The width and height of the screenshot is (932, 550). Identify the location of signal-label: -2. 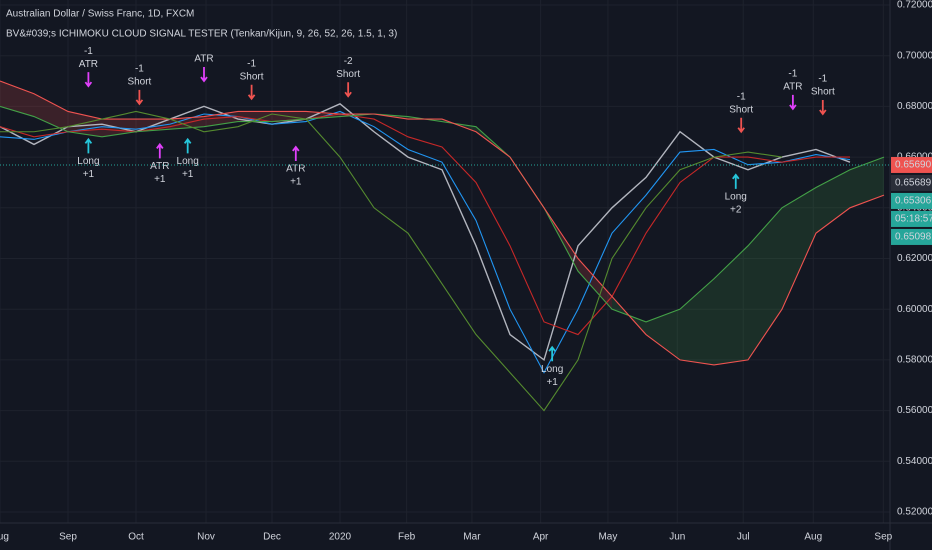
(348, 61).